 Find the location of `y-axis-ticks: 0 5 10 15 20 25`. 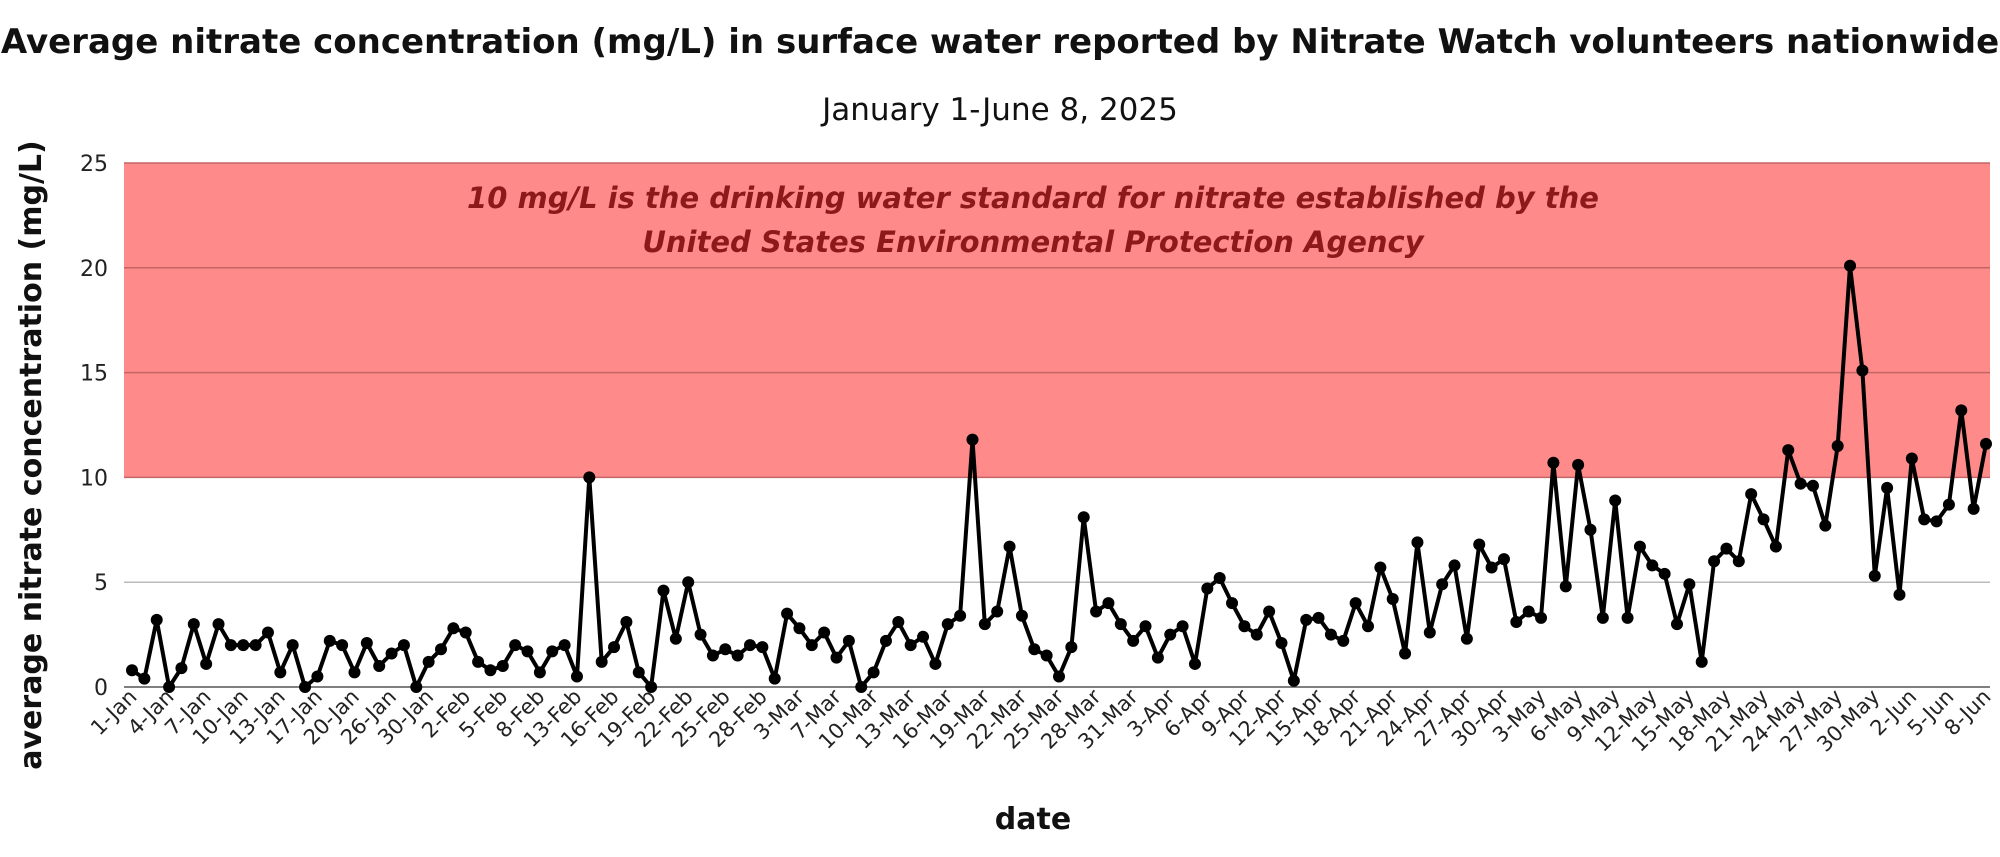

y-axis-ticks: 0 5 10 15 20 25 is located at coordinates (94, 426).